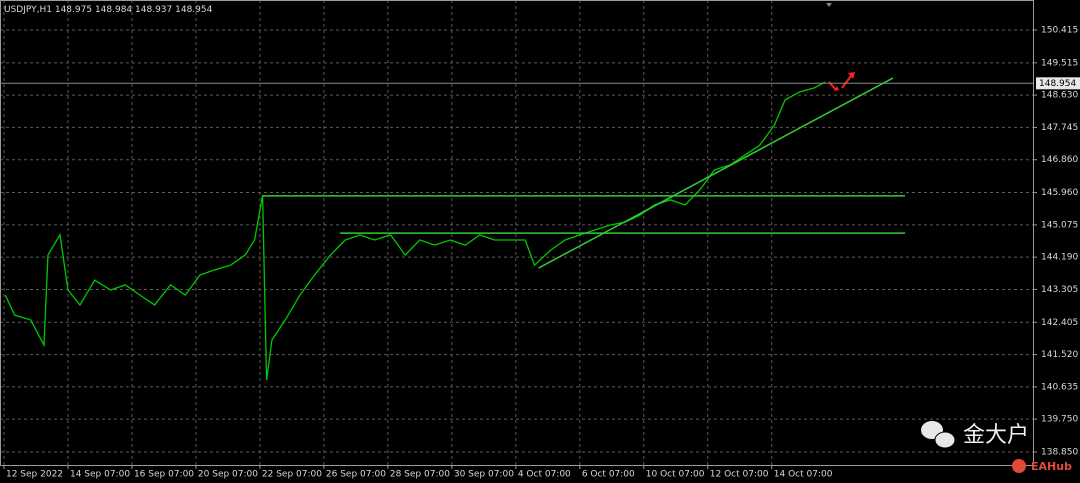 Image resolution: width=1080 pixels, height=483 pixels. Describe the element at coordinates (153, 10) in the screenshot. I see `low: 148.937` at that location.